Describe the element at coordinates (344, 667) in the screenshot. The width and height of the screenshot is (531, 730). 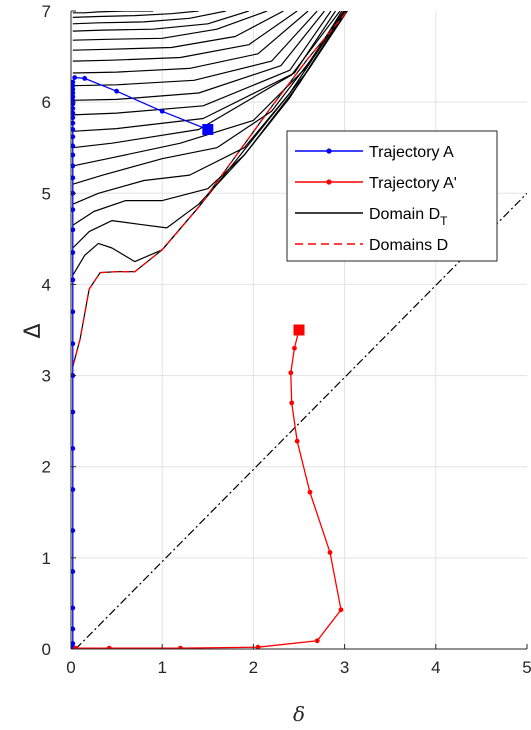
I see `x-tick-label: 3` at that location.